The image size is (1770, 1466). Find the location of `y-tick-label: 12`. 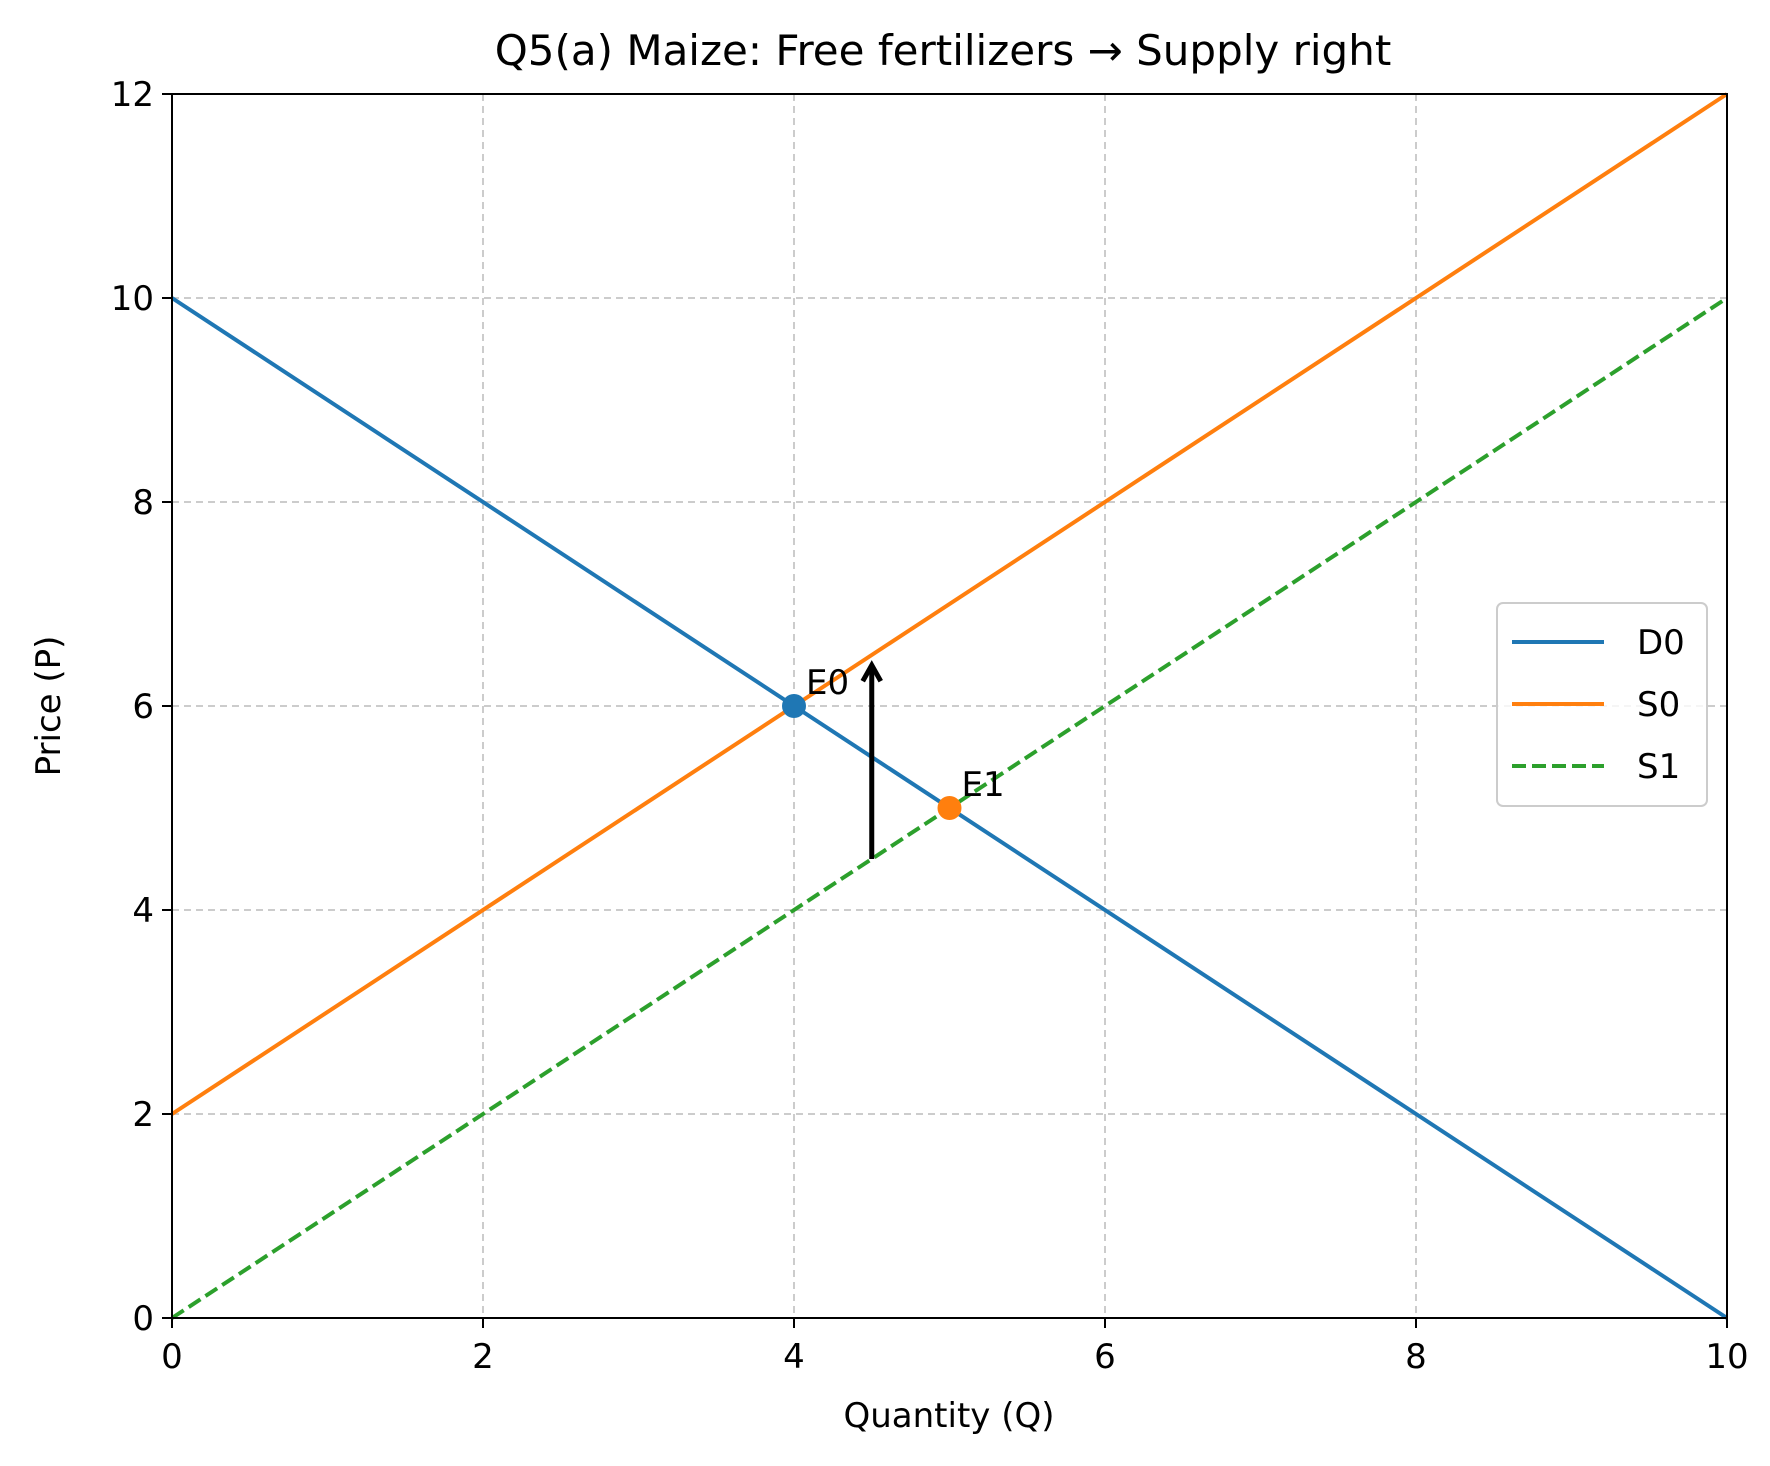

y-tick-label: 12 is located at coordinates (132, 95).